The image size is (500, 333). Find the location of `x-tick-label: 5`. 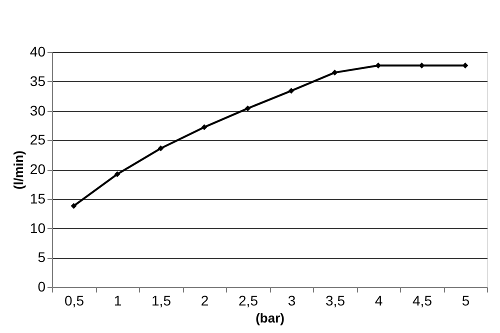

x-tick-label: 5 is located at coordinates (466, 300).